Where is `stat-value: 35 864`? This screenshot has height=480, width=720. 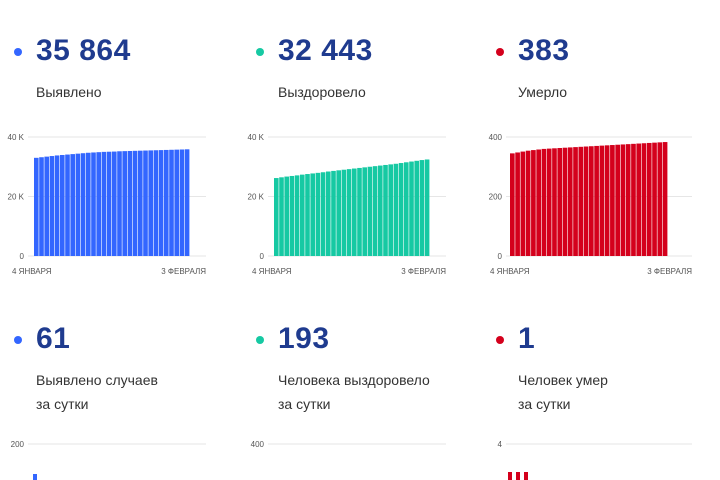 stat-value: 35 864 is located at coordinates (83, 50).